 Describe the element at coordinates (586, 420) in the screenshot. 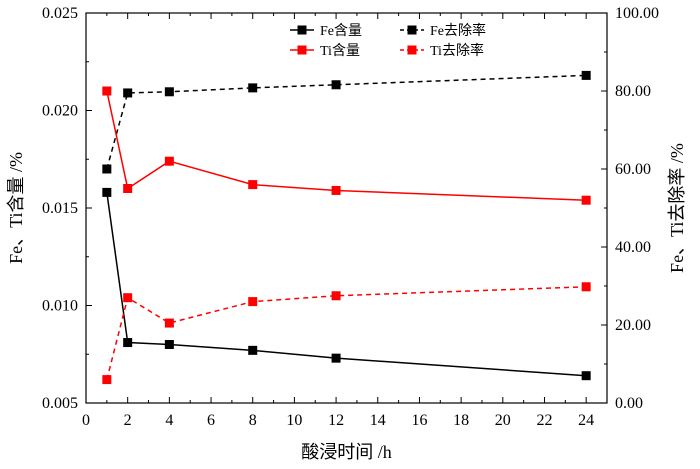

I see `x-tick-label: 24` at that location.